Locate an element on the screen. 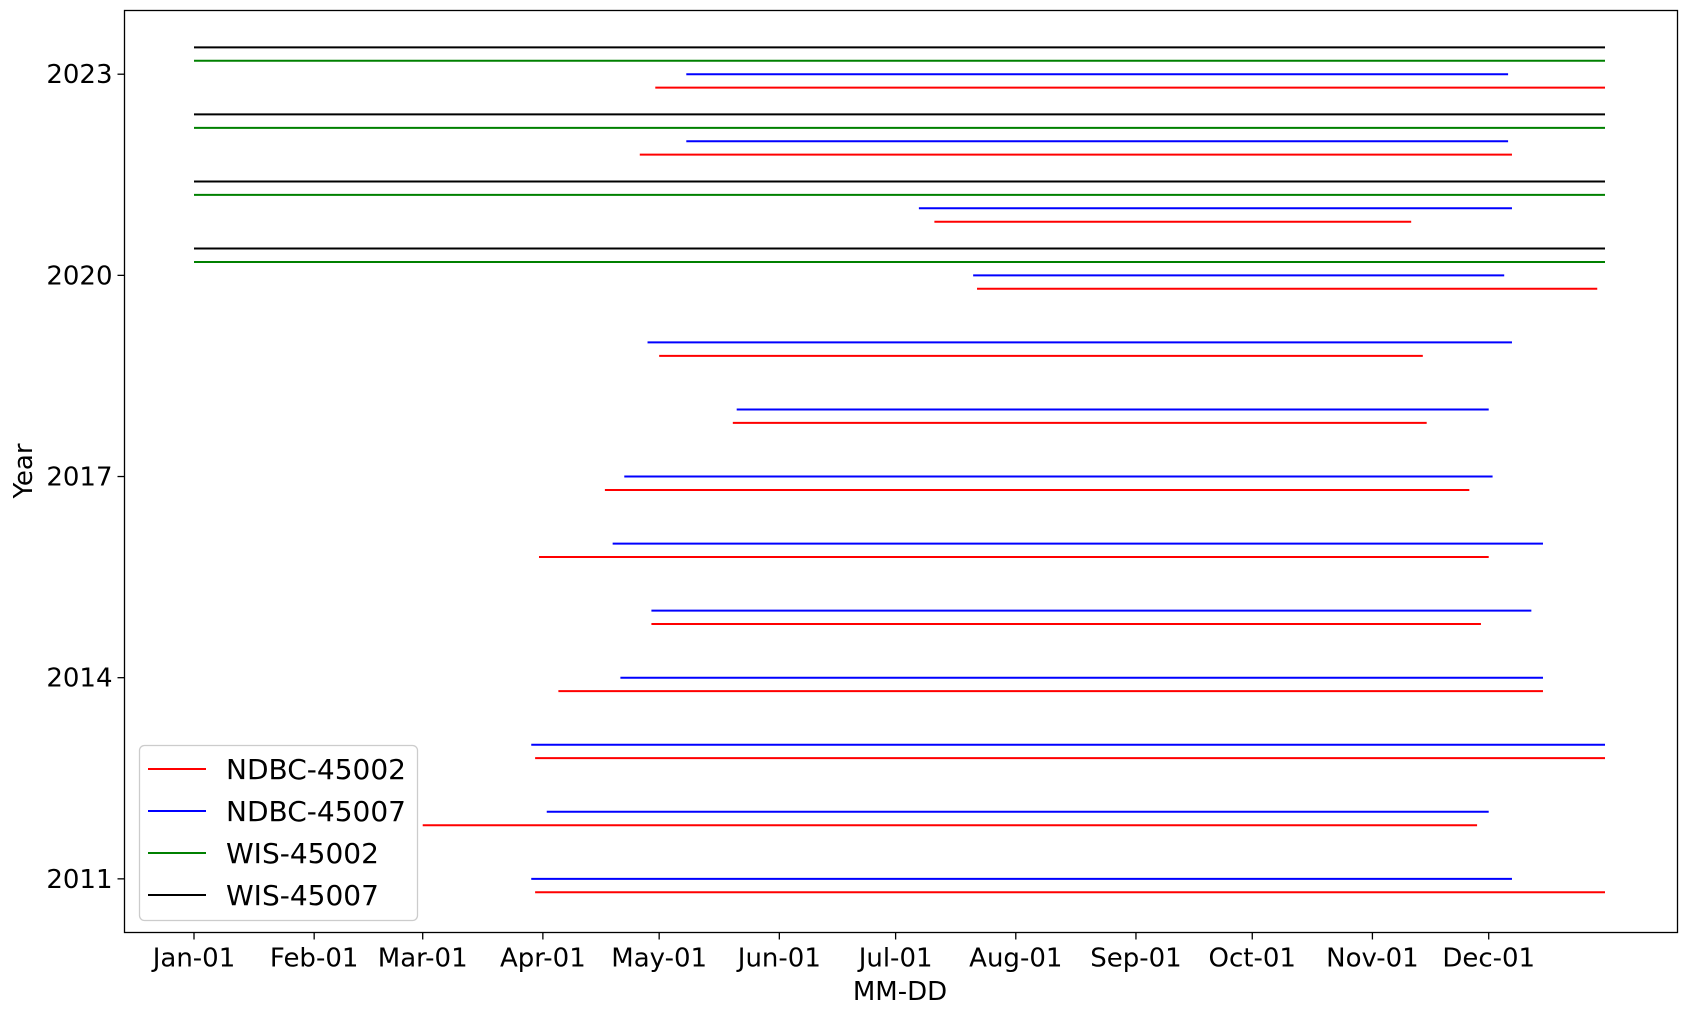 This screenshot has height=1015, width=1683. legend: NDBC-45002 NDBC-45007 WIS-45002 WIS-45007 is located at coordinates (278, 833).